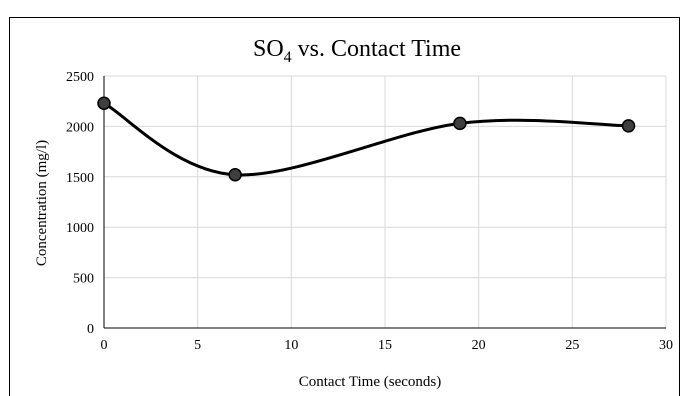 The width and height of the screenshot is (681, 396). What do you see at coordinates (370, 382) in the screenshot?
I see `x-axis-label: Contact Time (seconds)` at bounding box center [370, 382].